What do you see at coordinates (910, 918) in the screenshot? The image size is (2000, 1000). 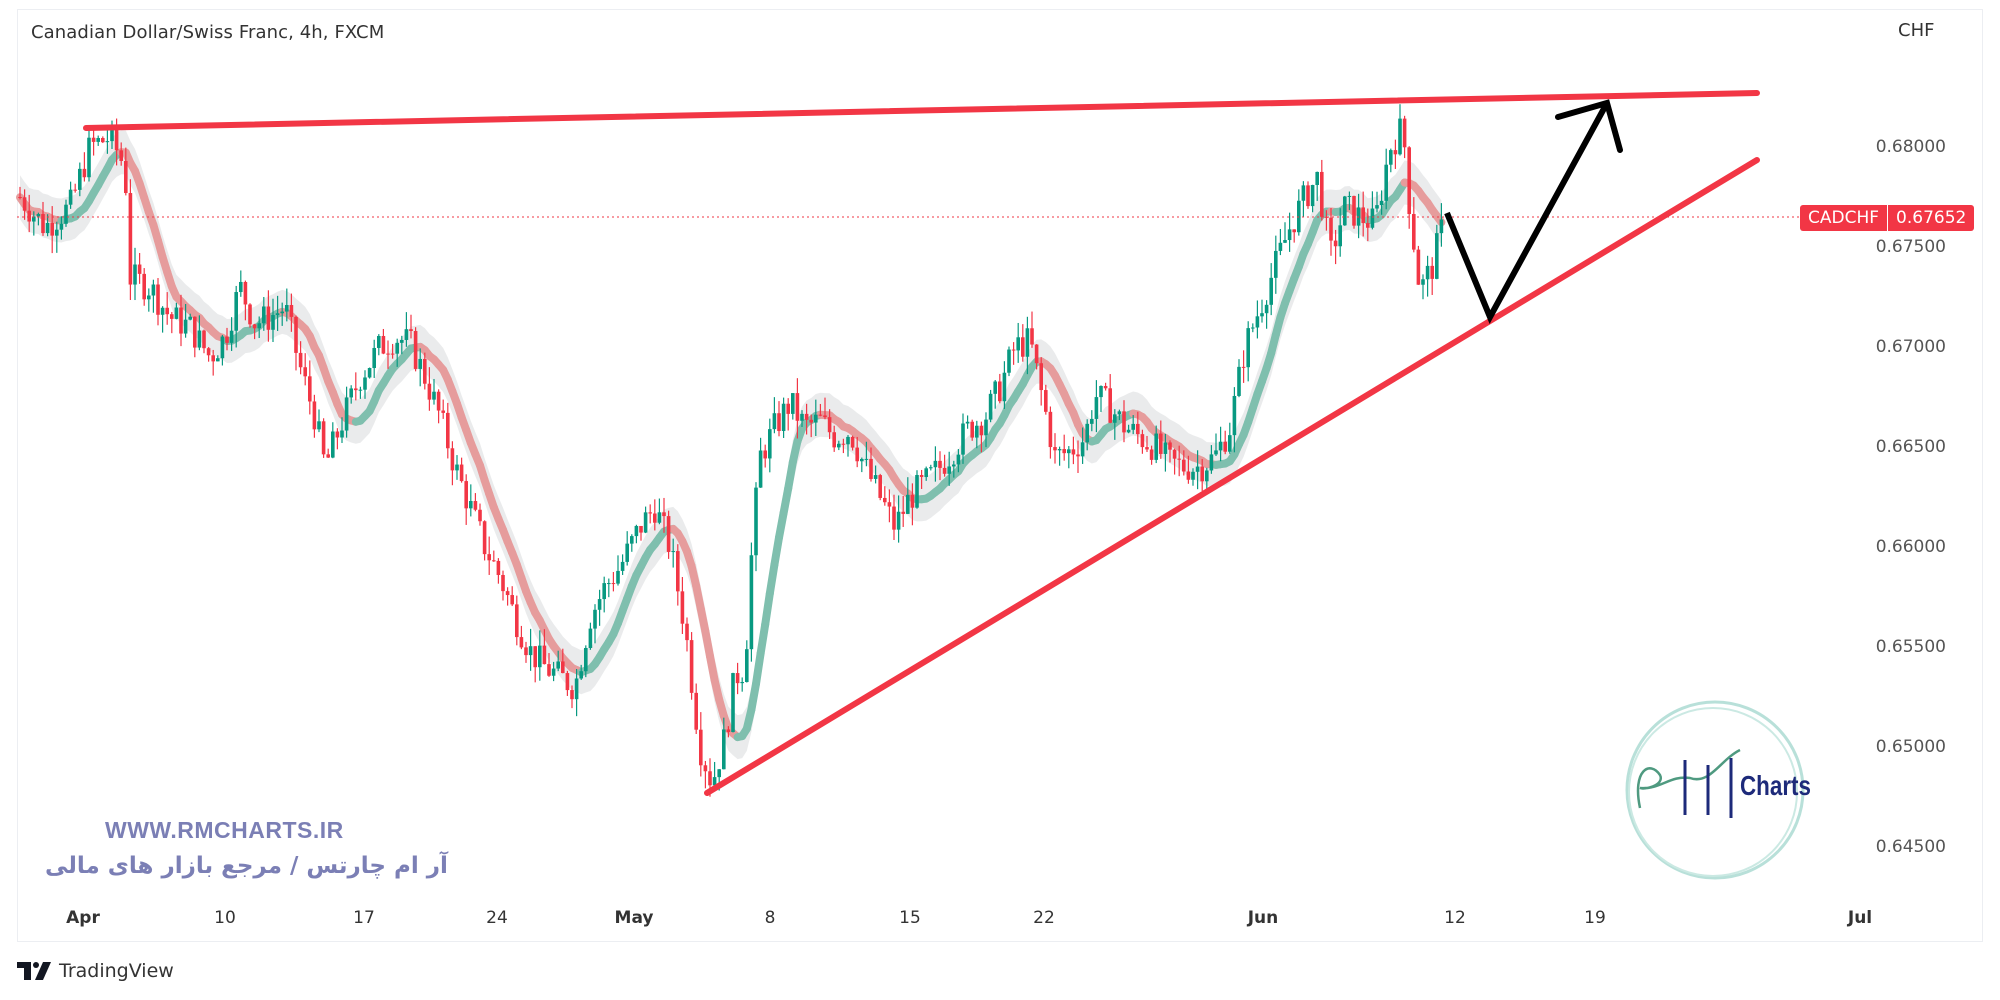 I see `date-tick-label: 15` at bounding box center [910, 918].